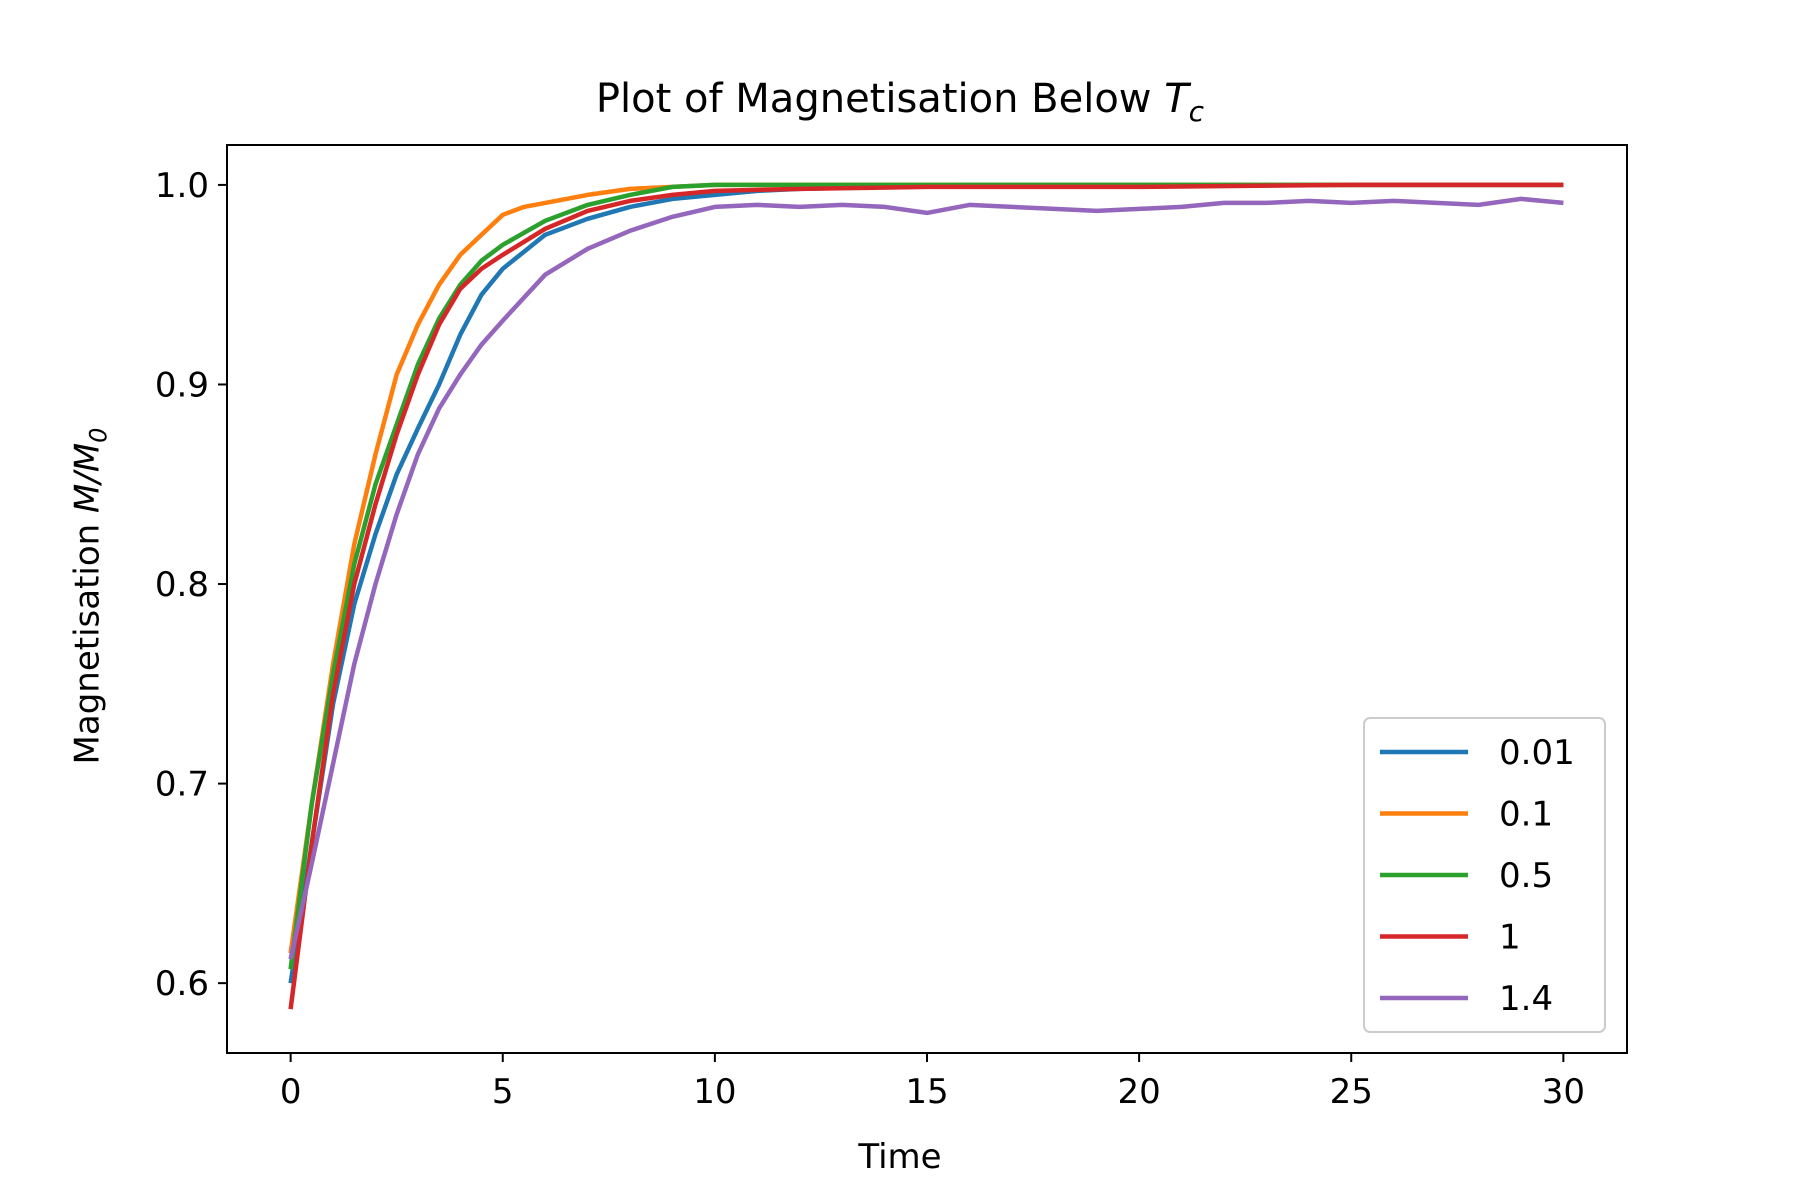 Image resolution: width=1800 pixels, height=1200 pixels. Describe the element at coordinates (90, 596) in the screenshot. I see `y-axis-label: Magnetisation M/M0` at that location.